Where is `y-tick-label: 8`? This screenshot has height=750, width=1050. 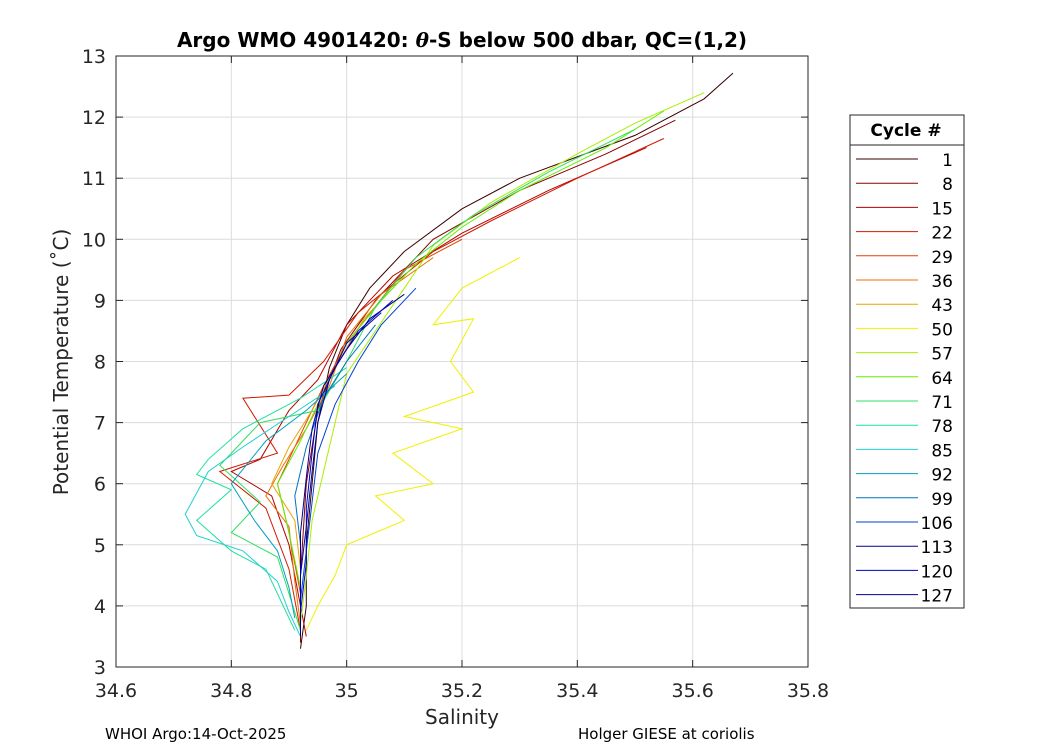 y-tick-label: 8 is located at coordinates (100, 363).